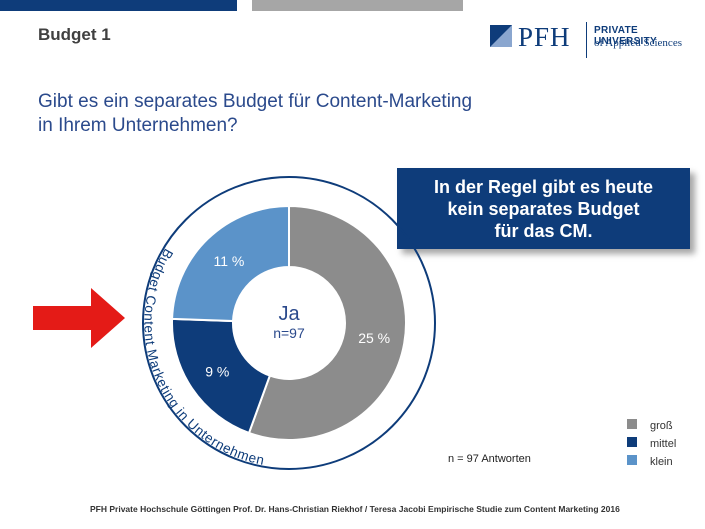  Describe the element at coordinates (138, 125) in the screenshot. I see `question-line2: in Ihrem Unternehmen?` at that location.